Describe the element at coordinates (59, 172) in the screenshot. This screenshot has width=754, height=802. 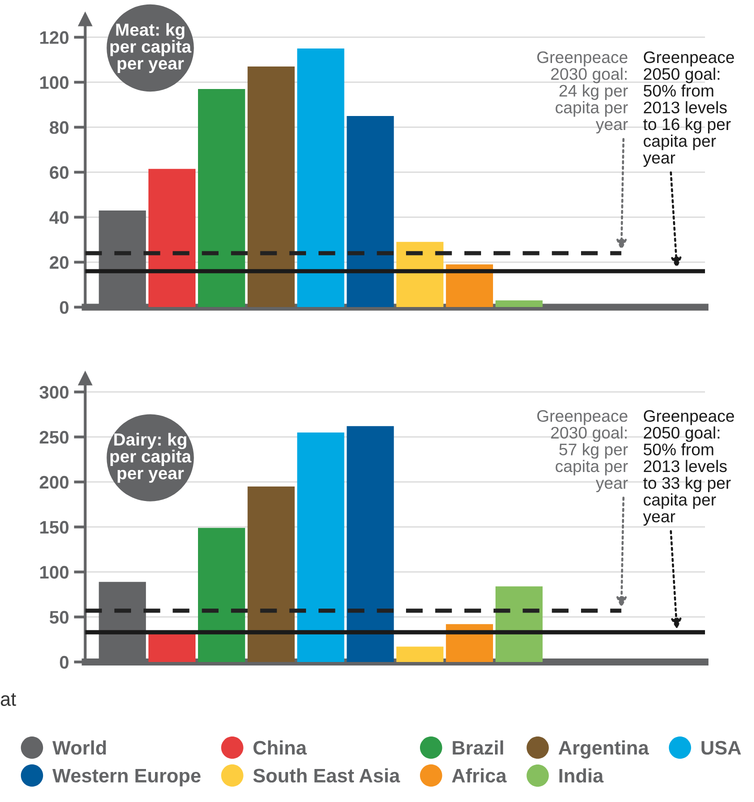
I see `y-tick-label: 60` at that location.